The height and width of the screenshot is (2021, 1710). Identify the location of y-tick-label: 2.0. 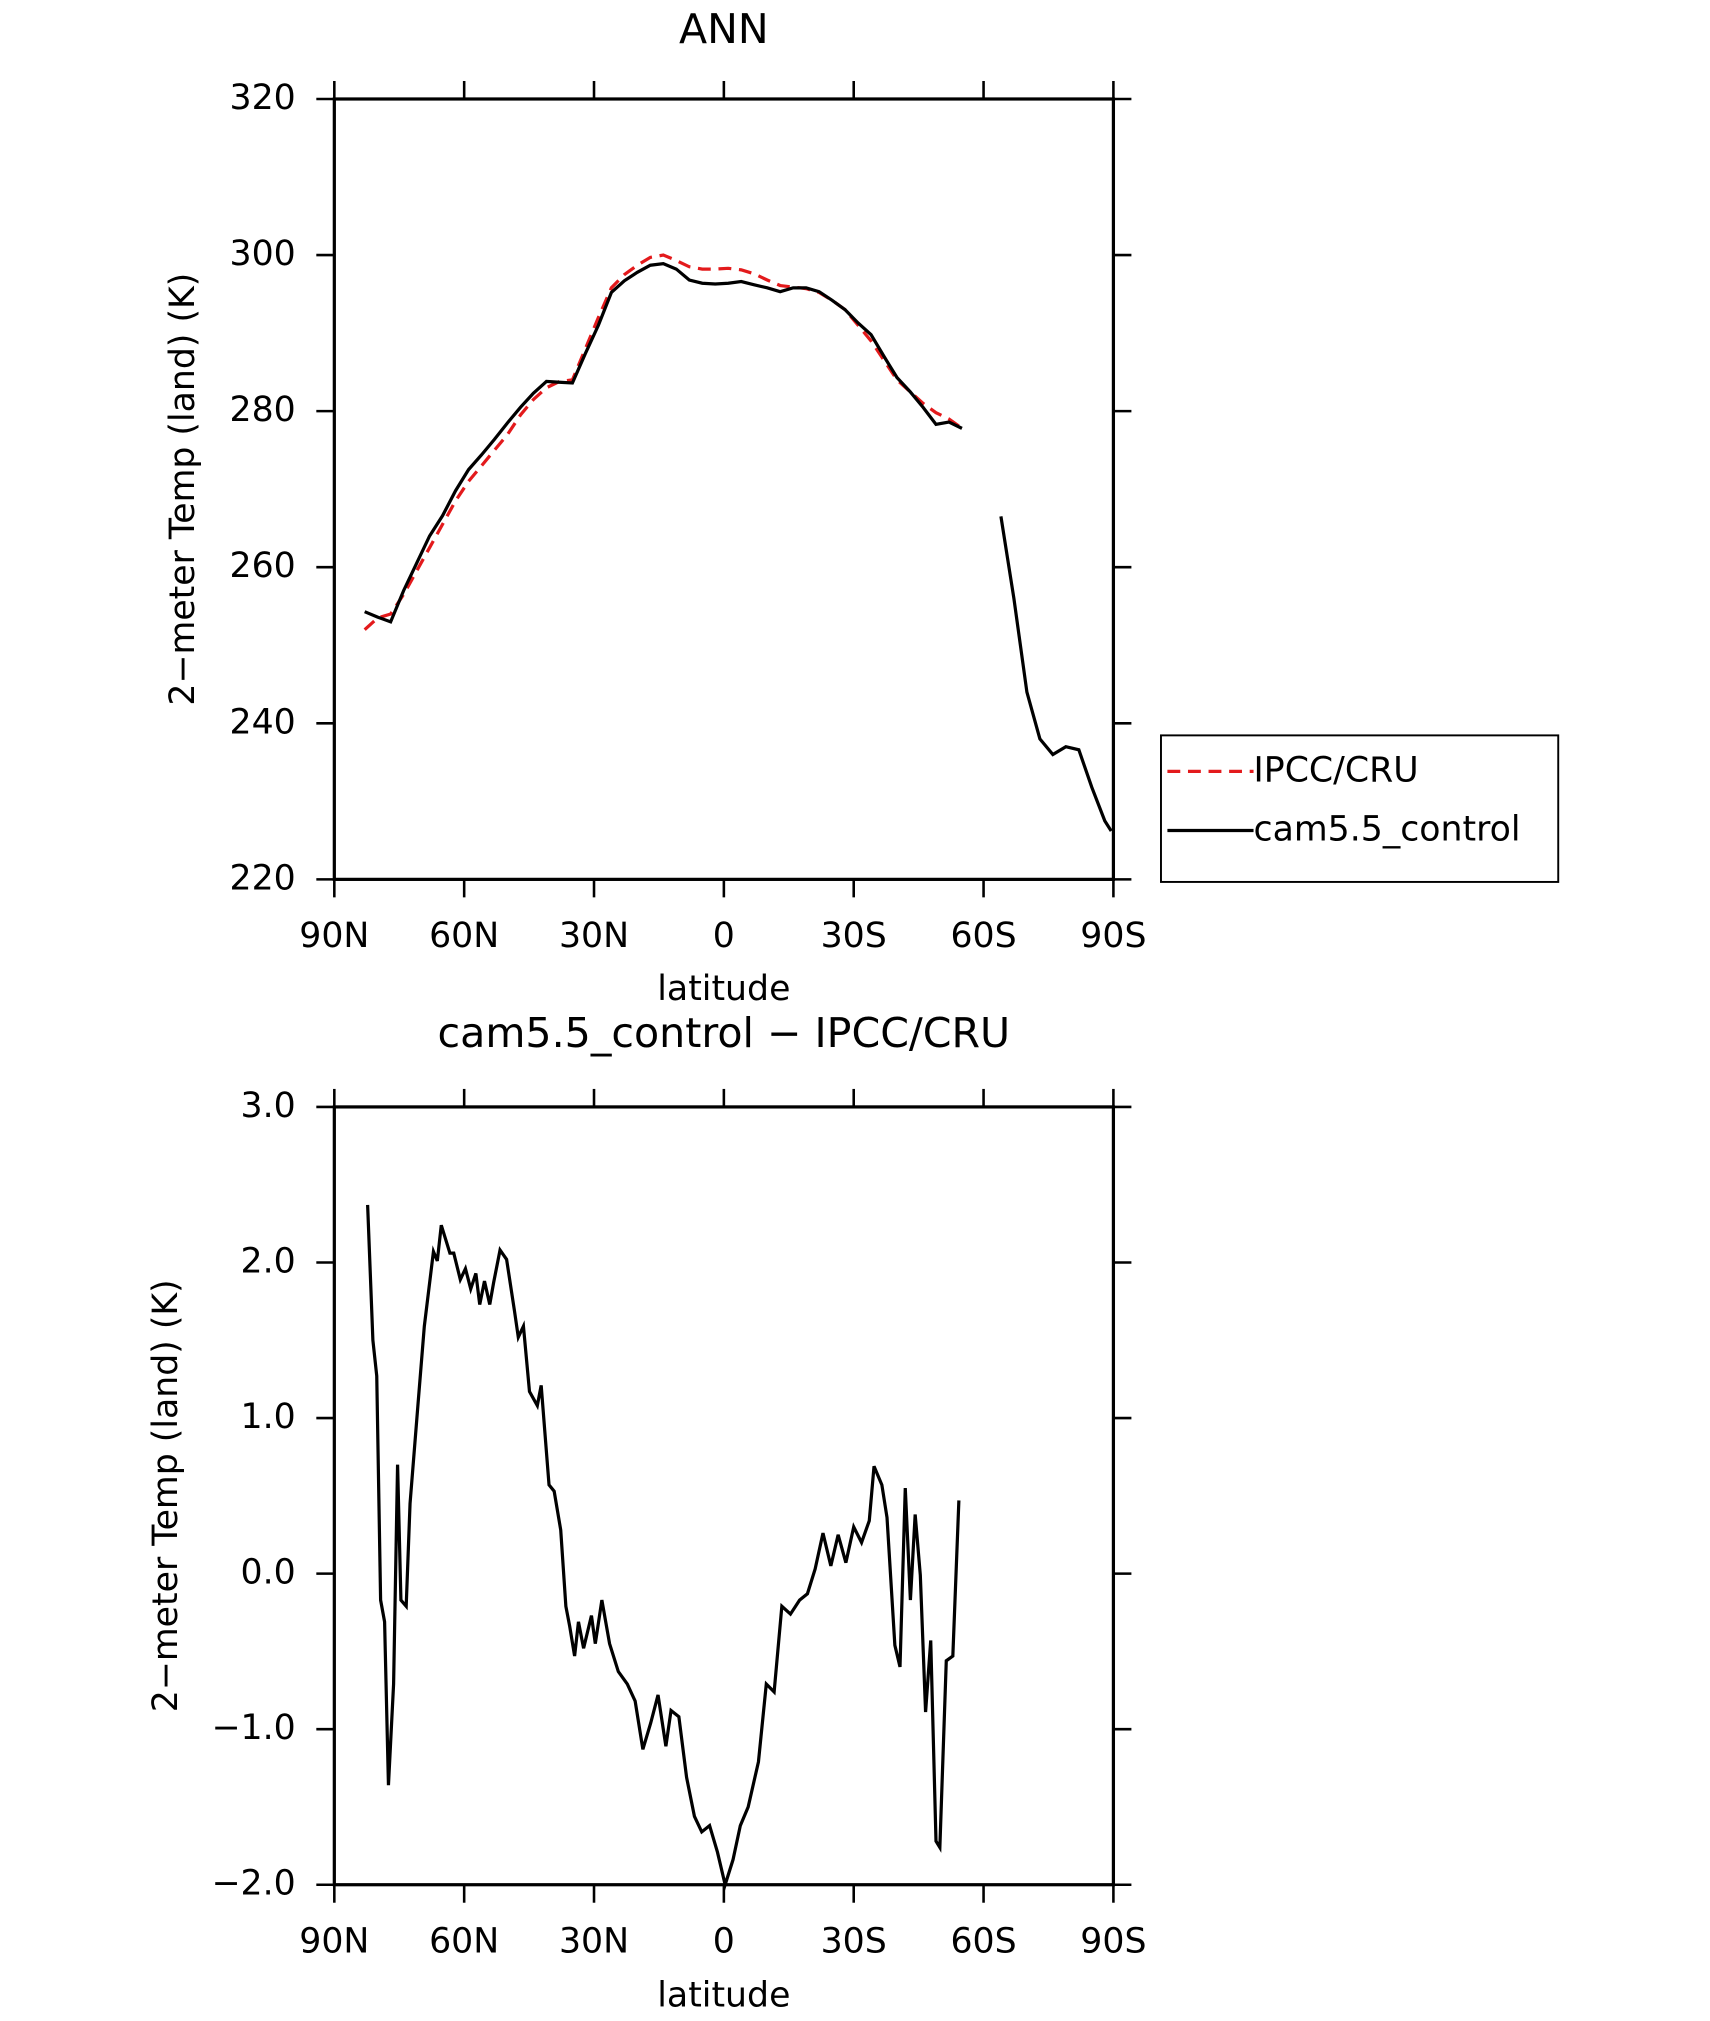
(268, 1261).